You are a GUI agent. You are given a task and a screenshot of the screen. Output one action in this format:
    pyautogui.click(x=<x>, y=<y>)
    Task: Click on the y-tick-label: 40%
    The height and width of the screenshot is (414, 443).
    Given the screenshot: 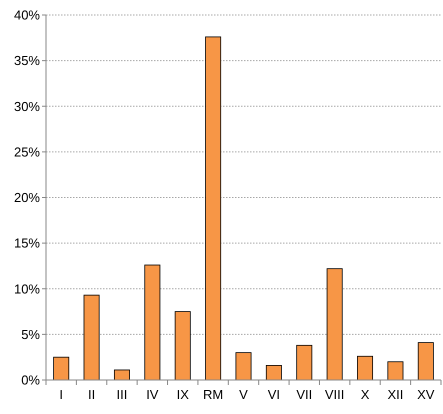 What is the action you would take?
    pyautogui.click(x=27, y=15)
    